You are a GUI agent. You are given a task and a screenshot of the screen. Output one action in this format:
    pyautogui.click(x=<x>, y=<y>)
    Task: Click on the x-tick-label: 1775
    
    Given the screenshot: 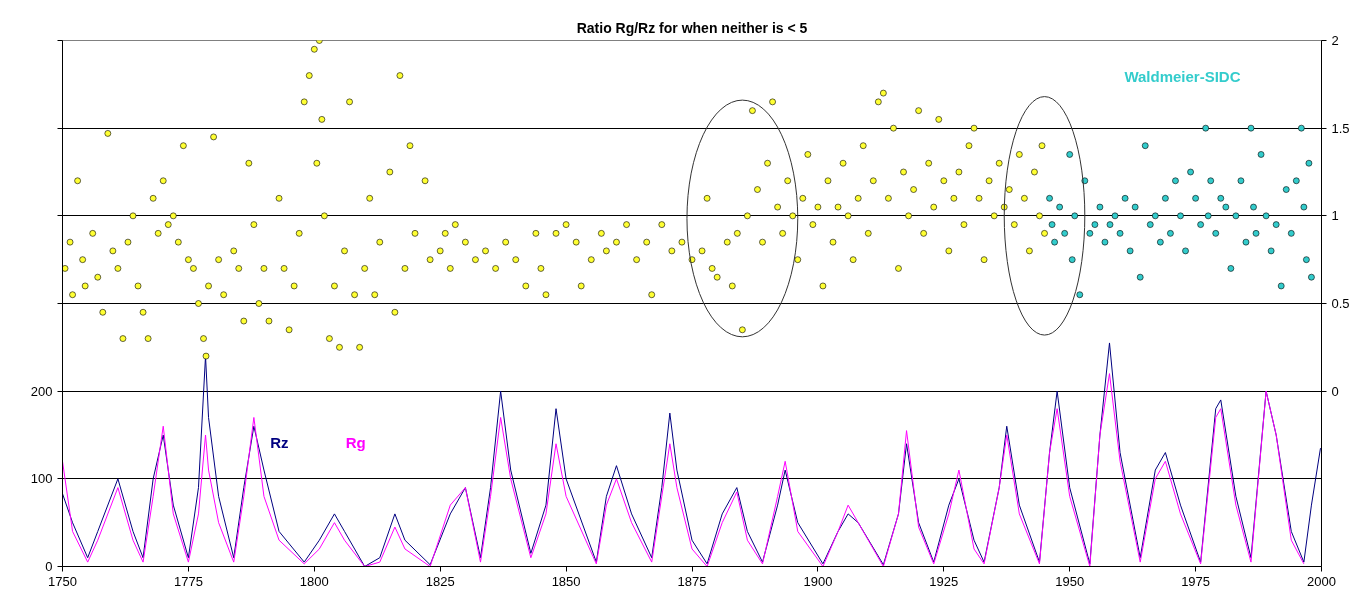 What is the action you would take?
    pyautogui.click(x=188, y=581)
    